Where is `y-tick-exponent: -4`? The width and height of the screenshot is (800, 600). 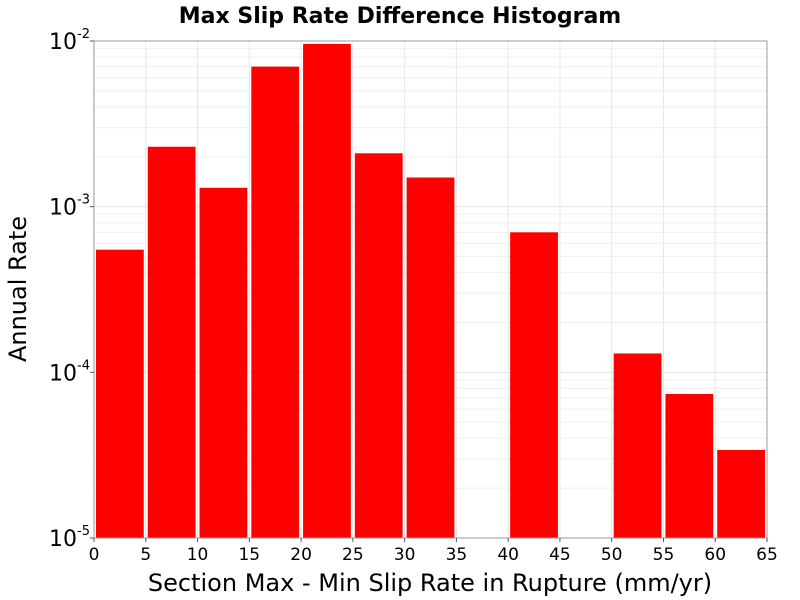 y-tick-exponent: -4 is located at coordinates (83, 365).